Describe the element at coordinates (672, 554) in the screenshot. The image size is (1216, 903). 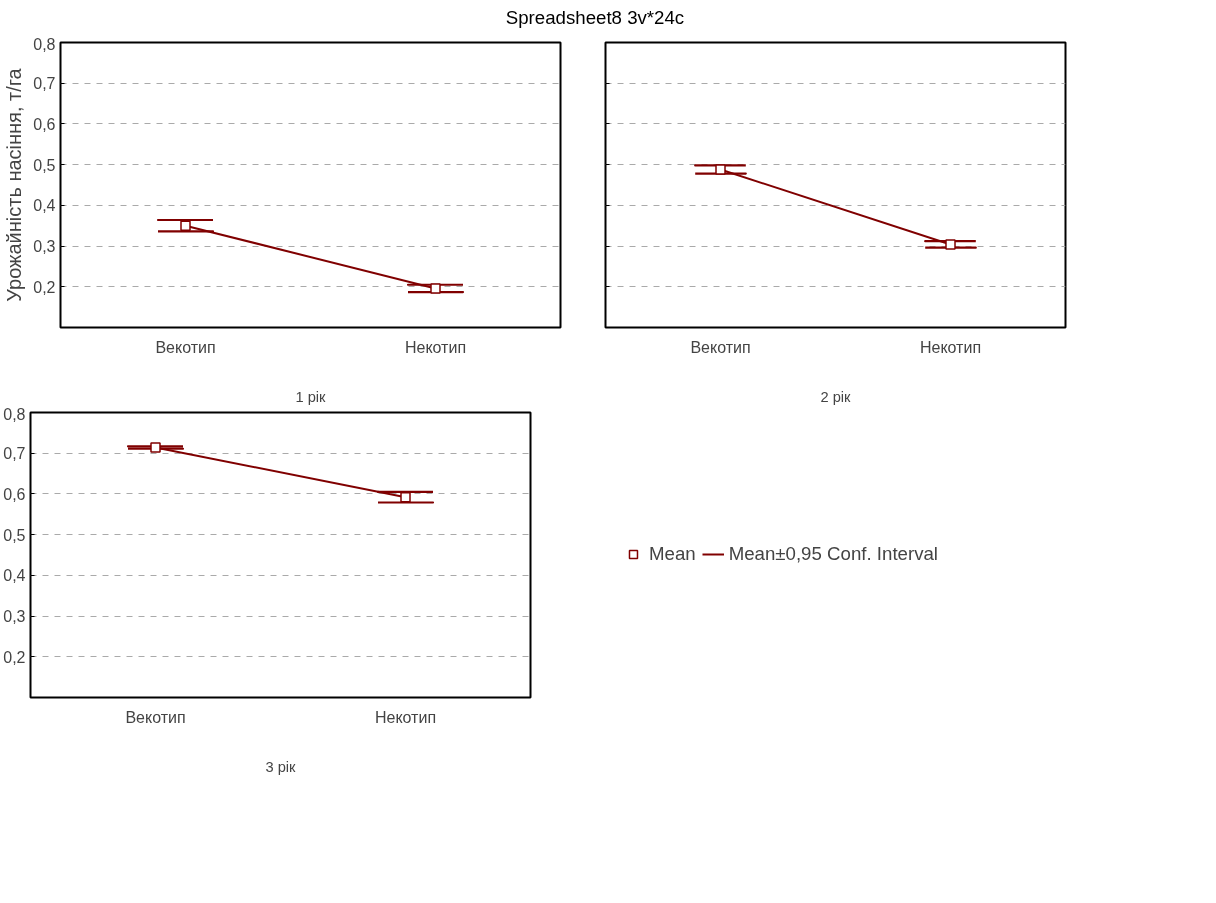
I see `legend-label: Mean` at that location.